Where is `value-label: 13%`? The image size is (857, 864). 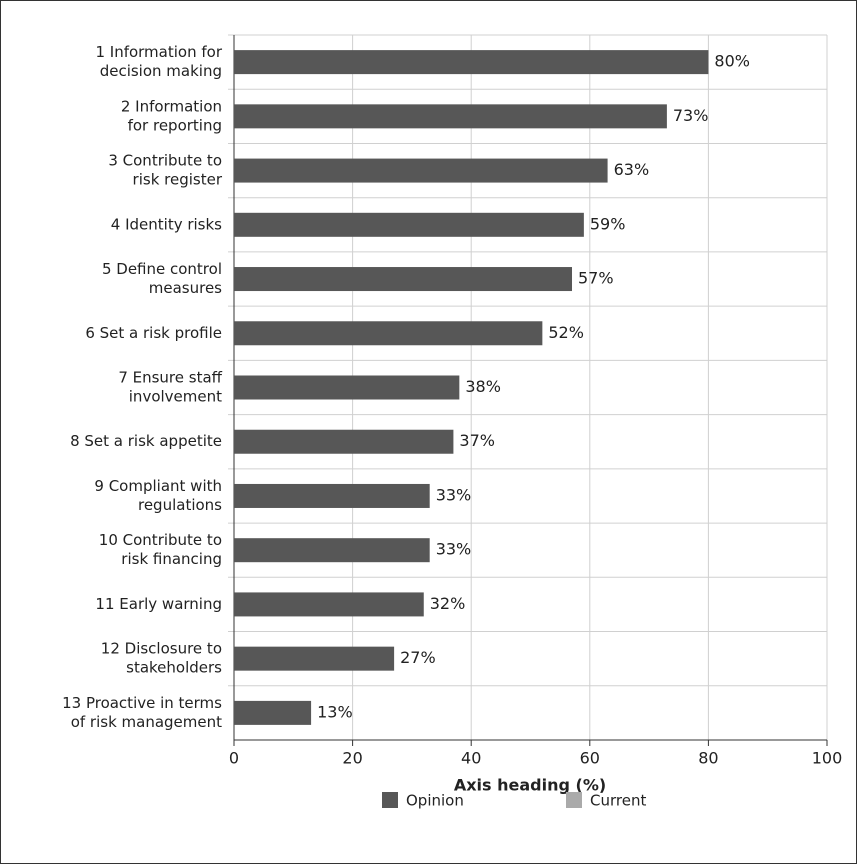
value-label: 13% is located at coordinates (335, 711).